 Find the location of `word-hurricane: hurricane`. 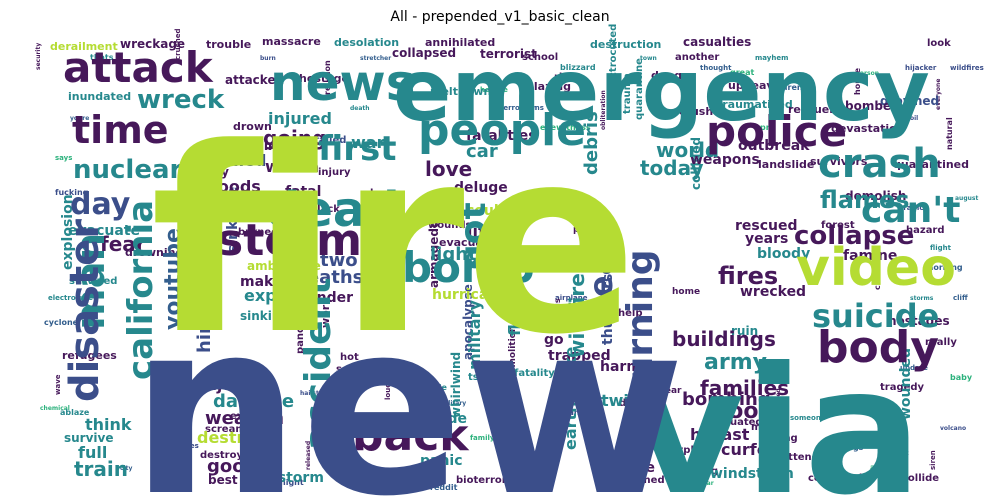

word-hurricane: hurricane is located at coordinates (470, 295).